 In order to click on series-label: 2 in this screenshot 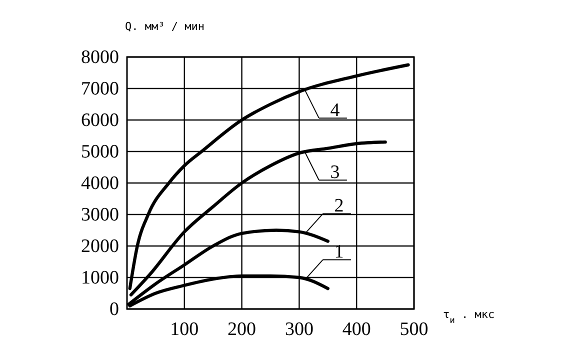, I will do `click(339, 206)`.